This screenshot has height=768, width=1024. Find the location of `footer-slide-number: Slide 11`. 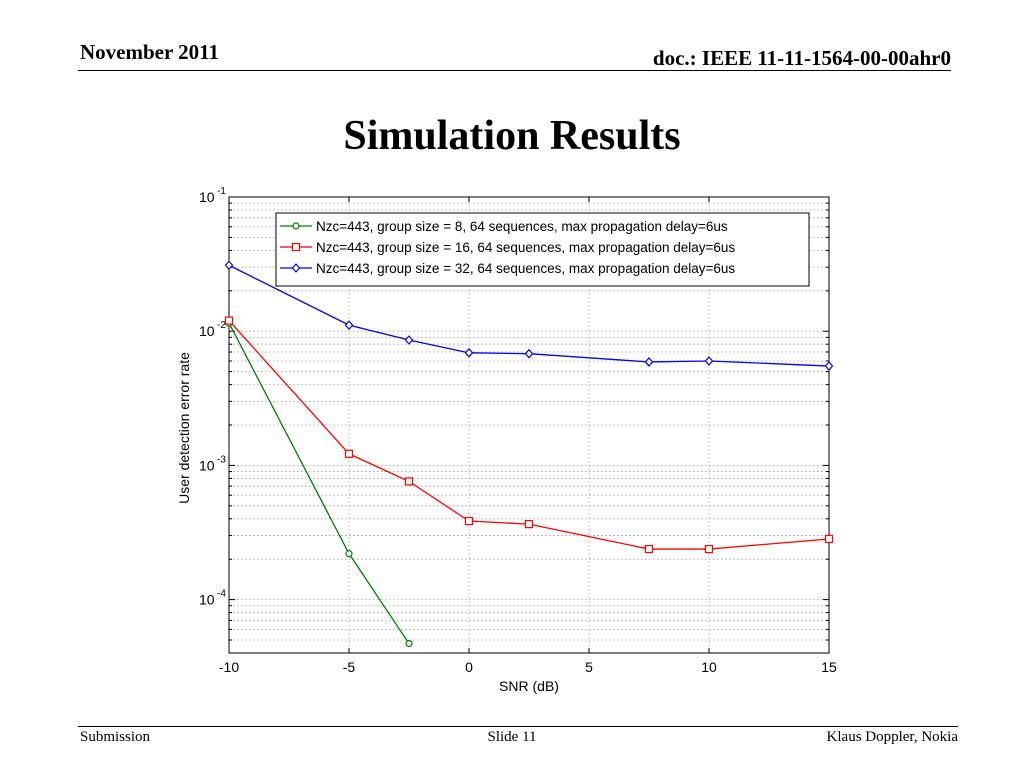

footer-slide-number: Slide 11 is located at coordinates (512, 737).